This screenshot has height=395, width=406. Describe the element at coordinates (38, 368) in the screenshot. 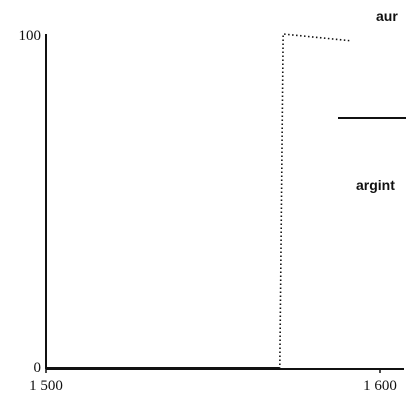

I see `y-tick-label: 0` at that location.